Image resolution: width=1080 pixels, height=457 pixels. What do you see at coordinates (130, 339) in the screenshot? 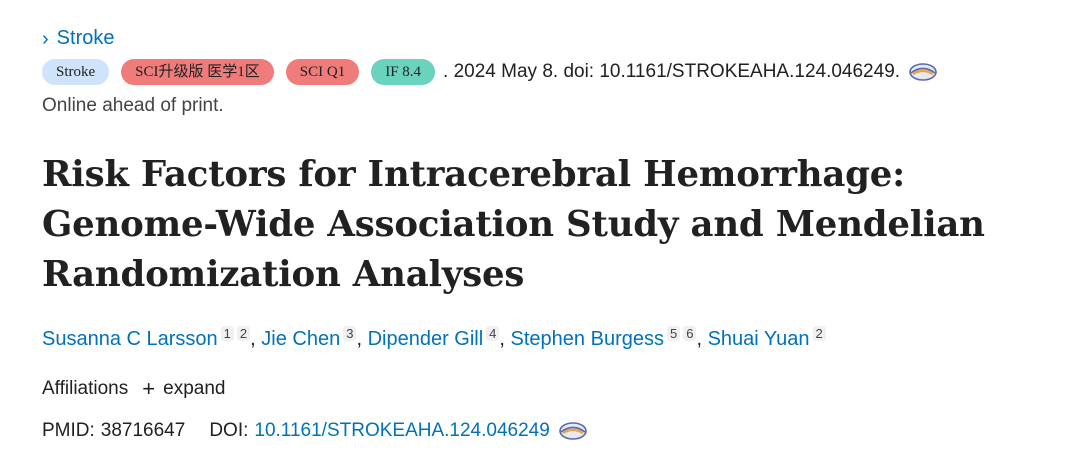
I see `author-link: Susanna C Larsson` at bounding box center [130, 339].